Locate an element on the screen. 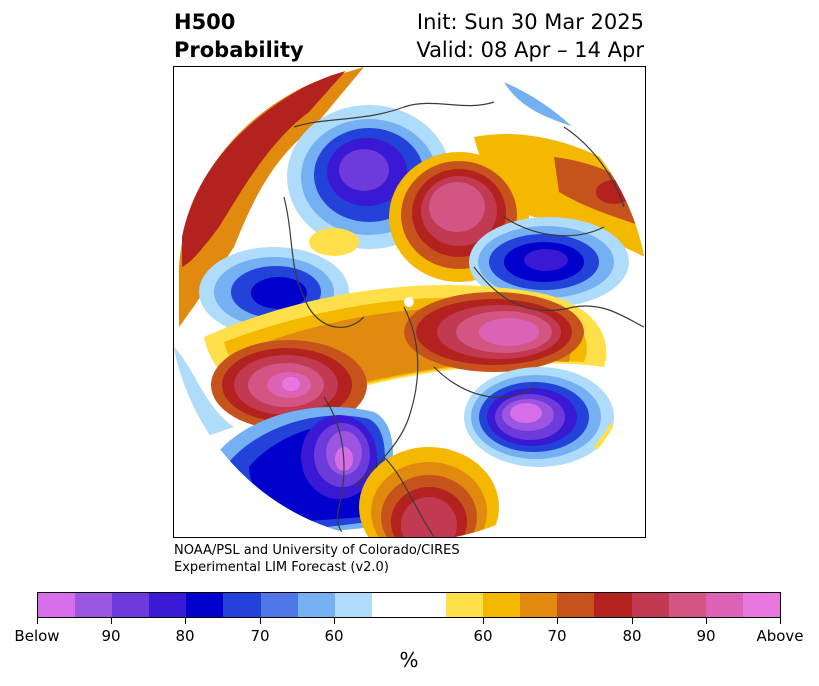 The image size is (819, 686). colorbar-tick-label: Above is located at coordinates (780, 636).